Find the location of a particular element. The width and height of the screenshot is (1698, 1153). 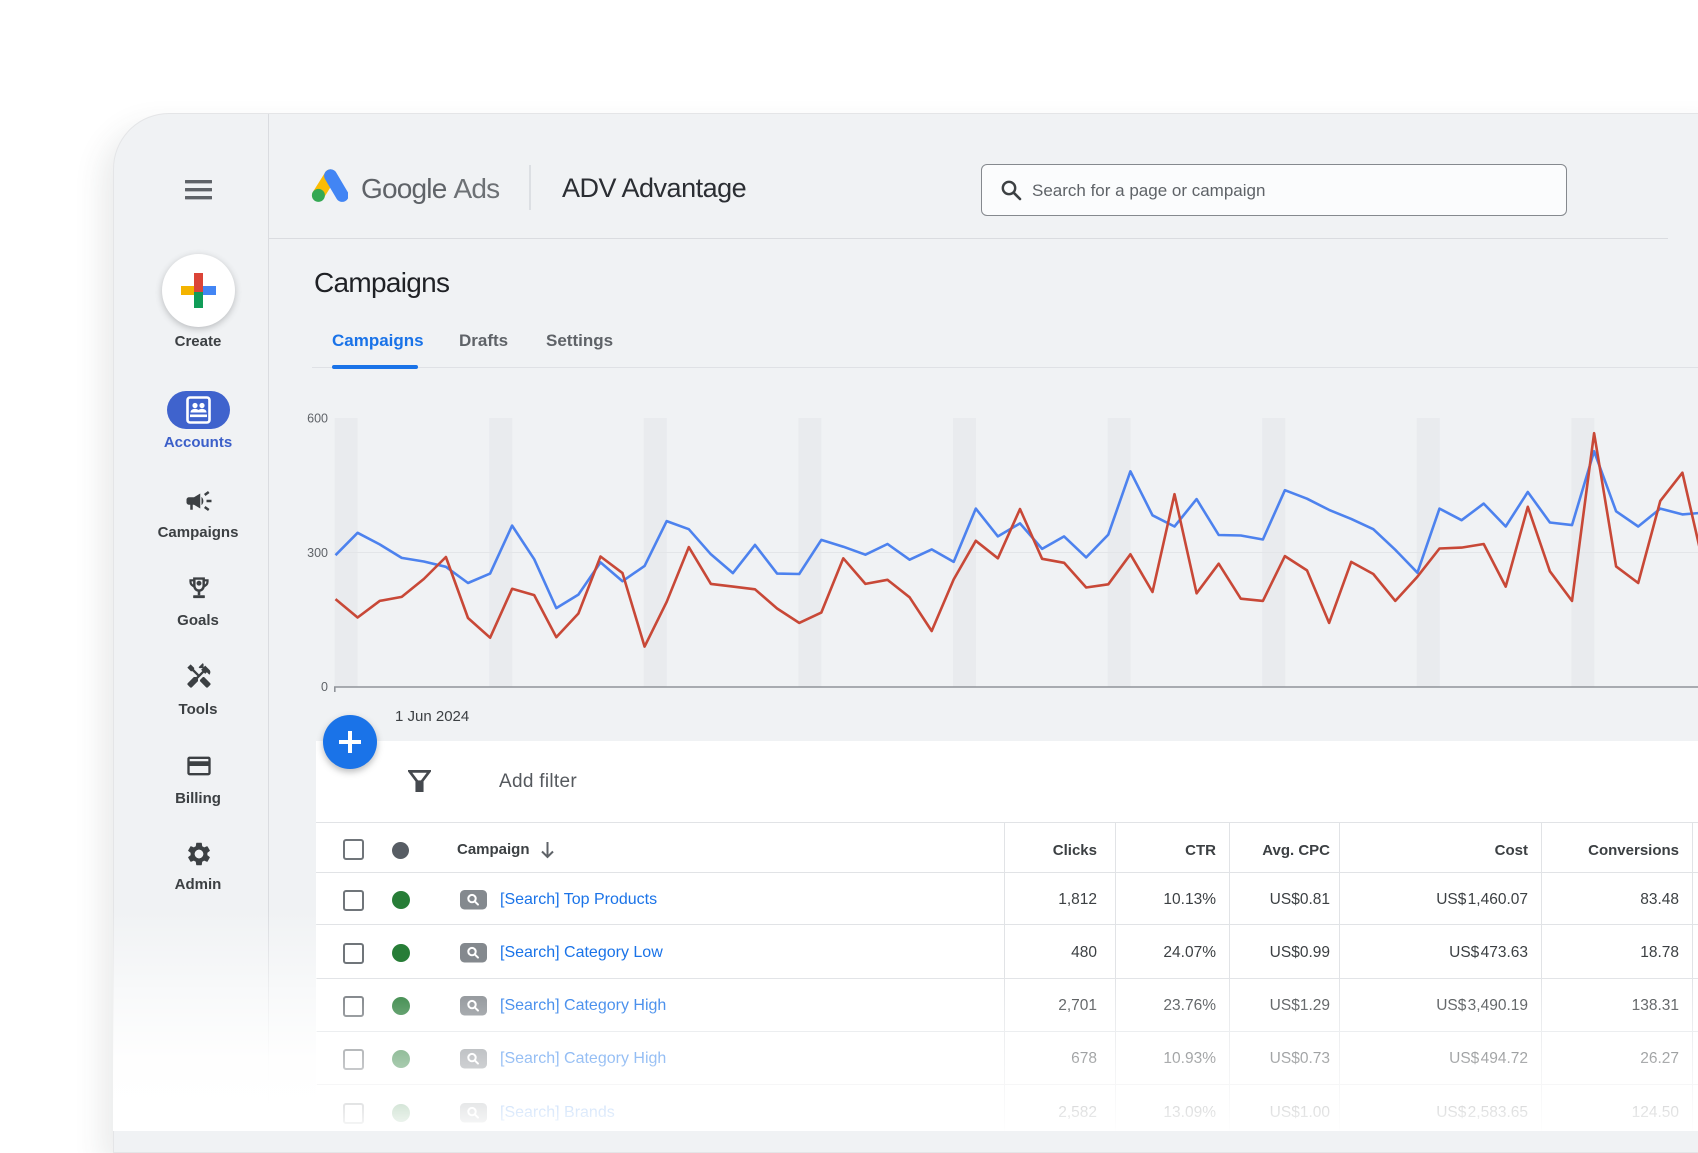

svg-text: 600 is located at coordinates (317, 419).